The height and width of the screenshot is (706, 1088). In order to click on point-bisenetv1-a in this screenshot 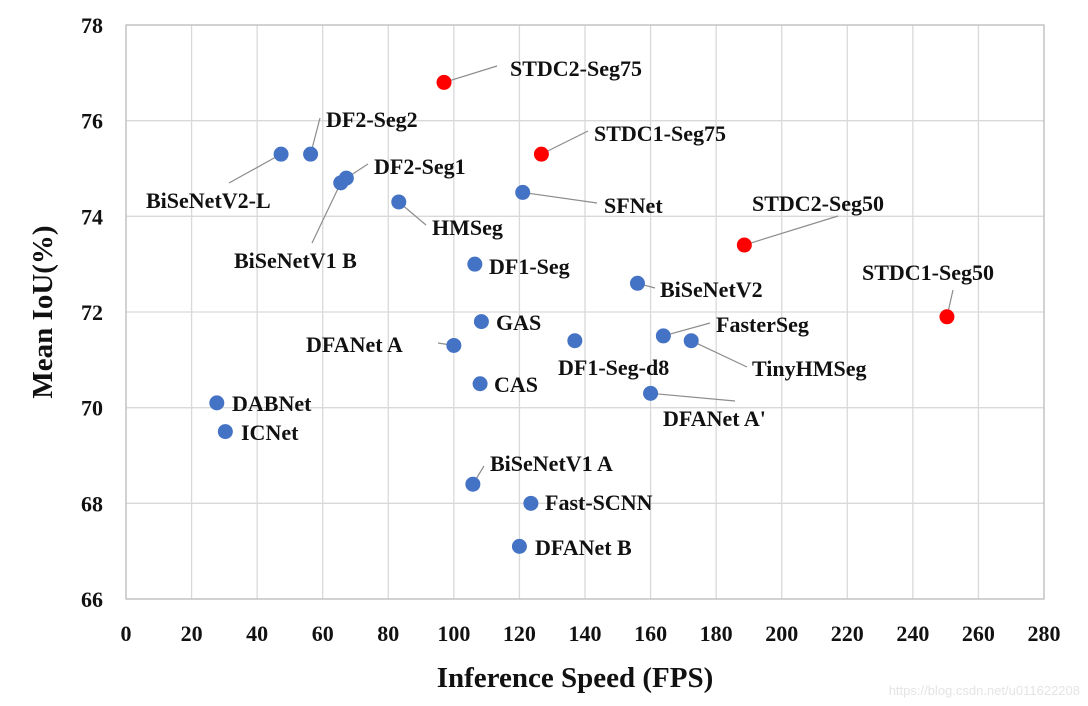, I will do `click(473, 484)`.